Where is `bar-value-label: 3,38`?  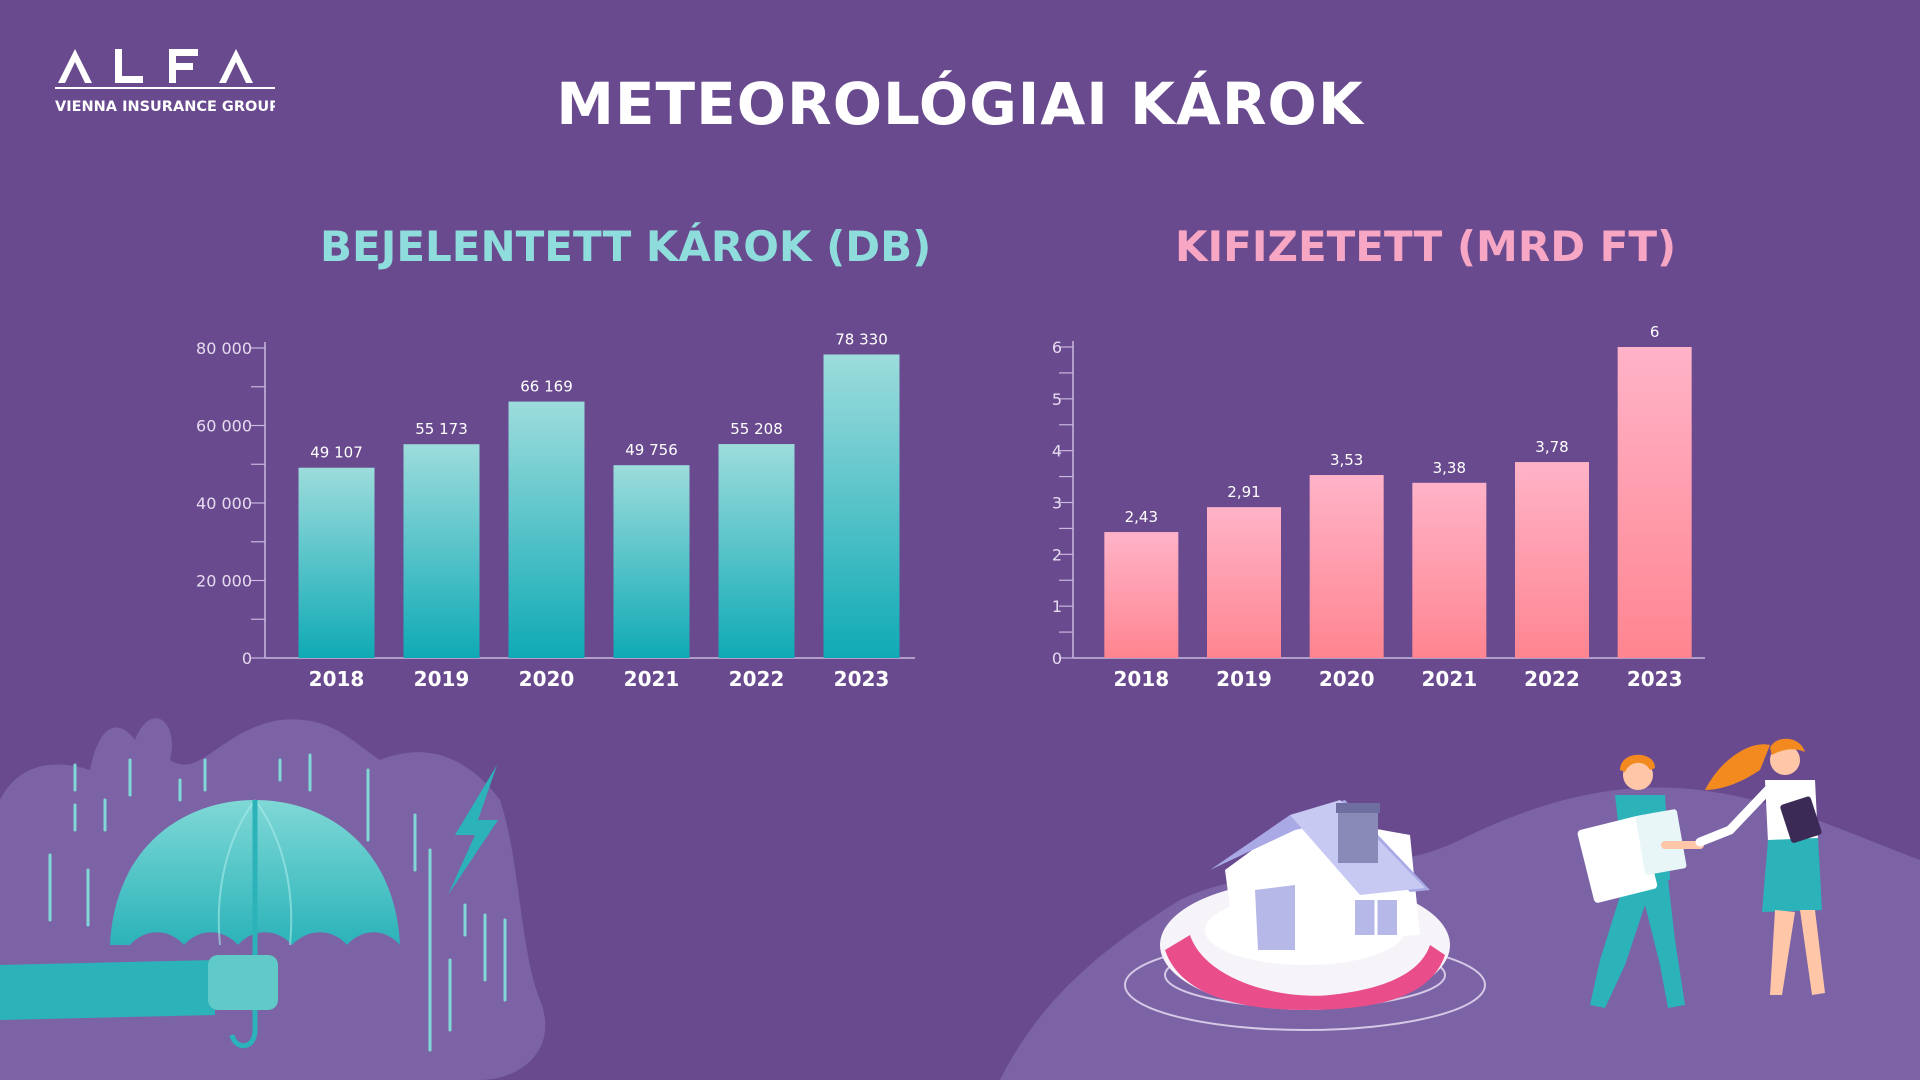 bar-value-label: 3,38 is located at coordinates (1449, 468).